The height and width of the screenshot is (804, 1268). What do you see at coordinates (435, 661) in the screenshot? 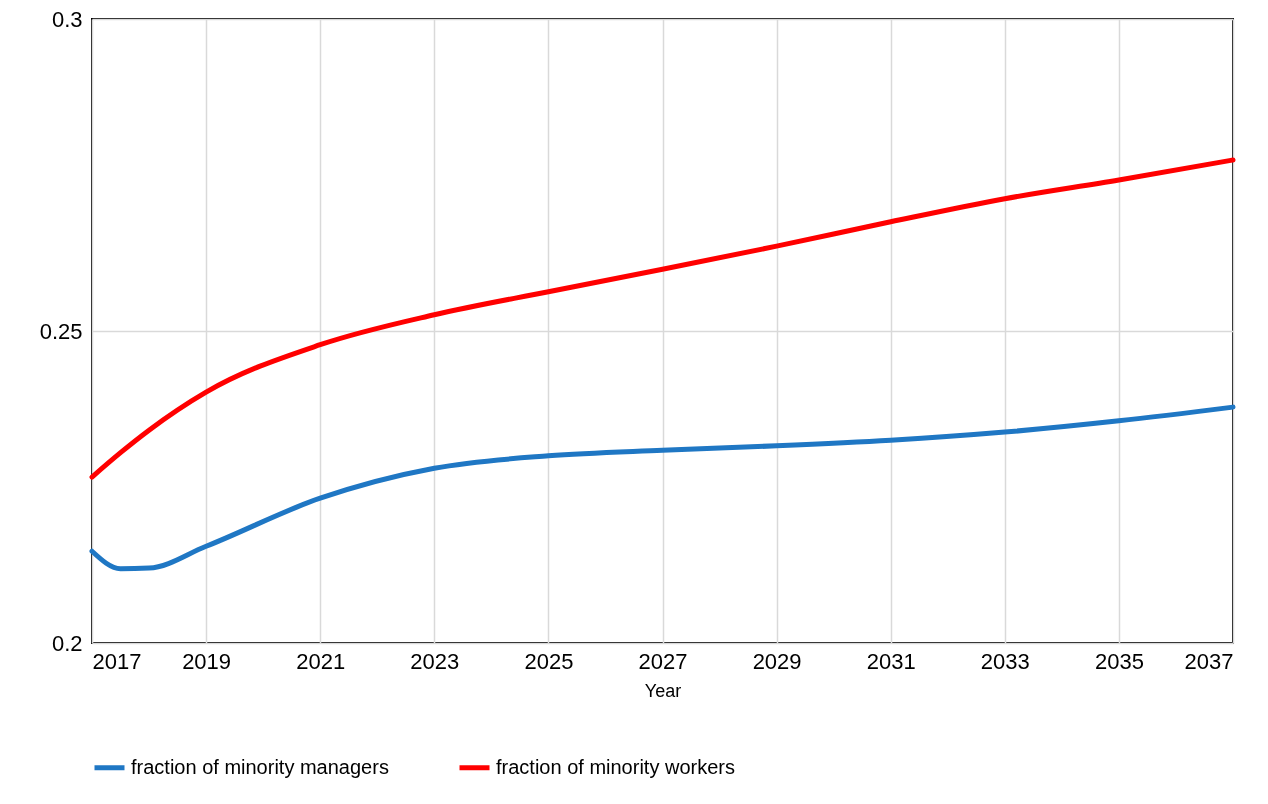
I see `x-tick-label: 2023` at bounding box center [435, 661].